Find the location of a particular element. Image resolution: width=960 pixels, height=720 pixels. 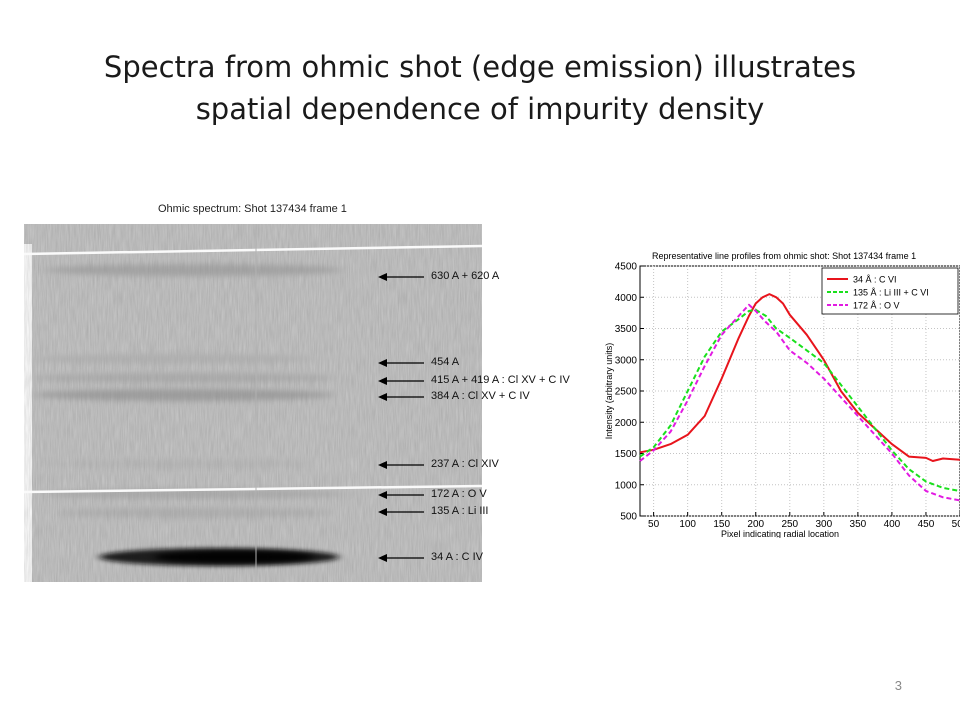

x-tick-label: 500 is located at coordinates (956, 524).